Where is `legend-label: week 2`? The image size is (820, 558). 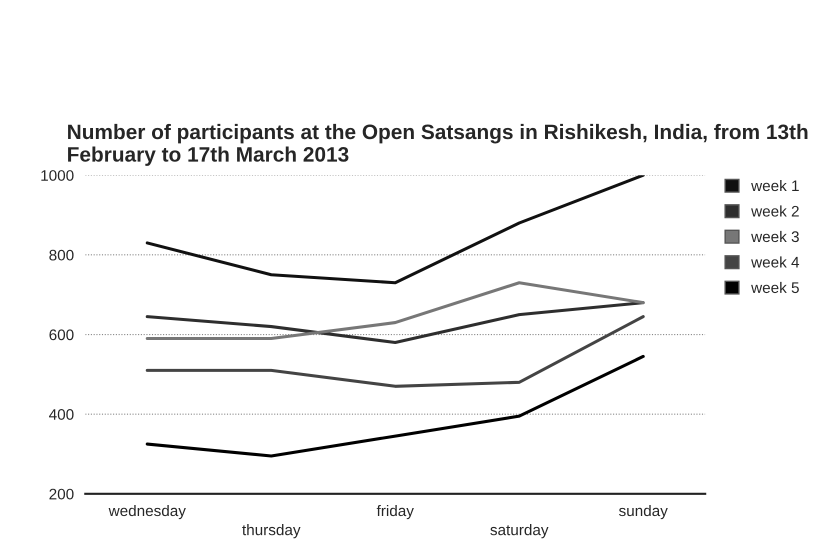
legend-label: week 2 is located at coordinates (775, 211).